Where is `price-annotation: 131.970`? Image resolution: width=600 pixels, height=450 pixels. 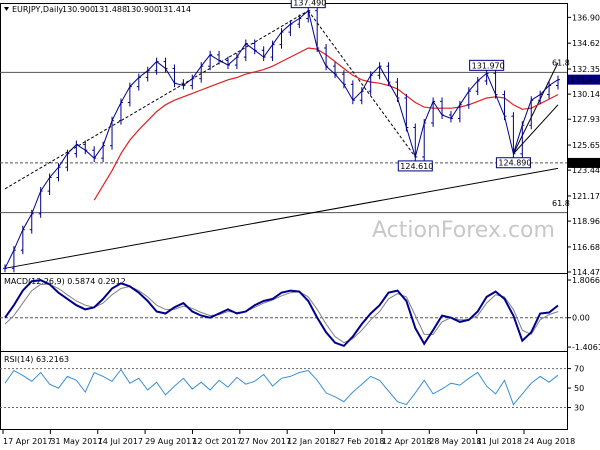
price-annotation: 131.970 is located at coordinates (488, 65).